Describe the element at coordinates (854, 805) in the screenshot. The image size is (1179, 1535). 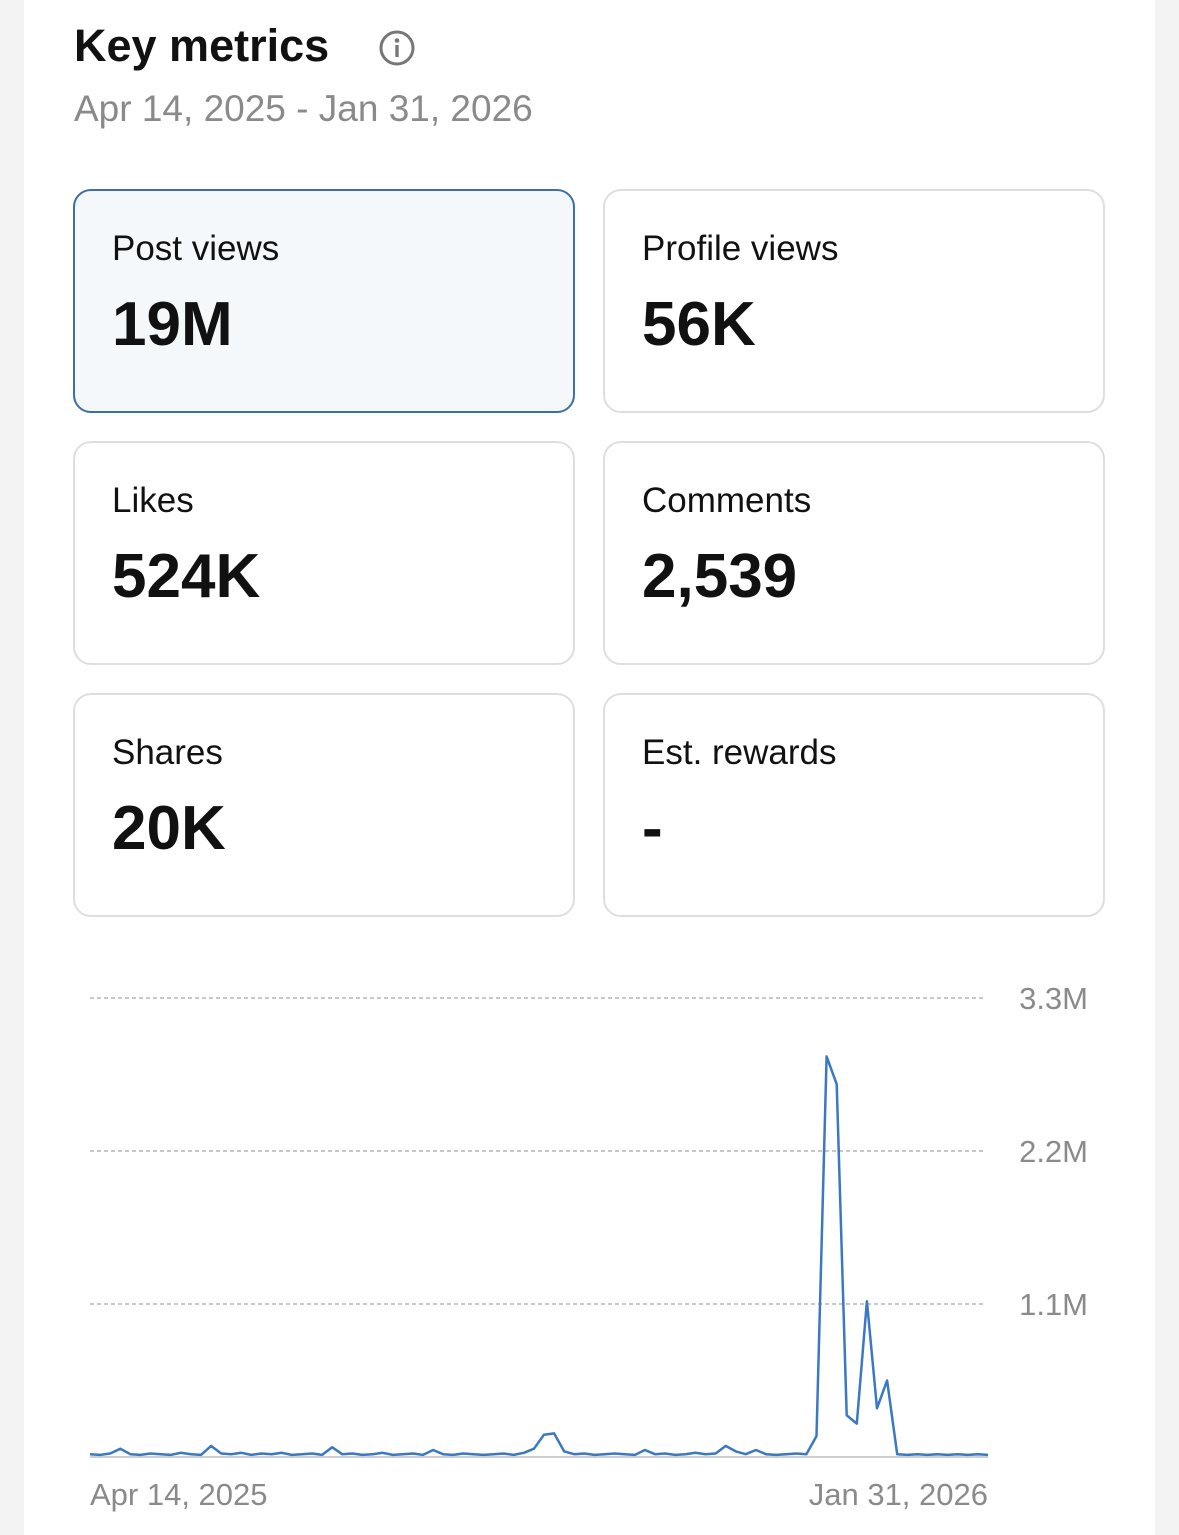
I see `metric-card: Est. rewards -` at that location.